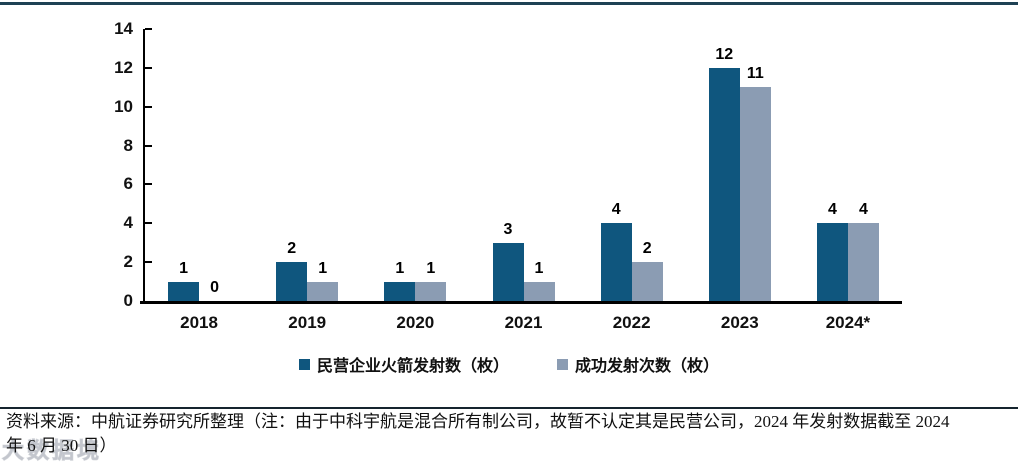  Describe the element at coordinates (128, 145) in the screenshot. I see `y-axis-tick-label: 8` at that location.